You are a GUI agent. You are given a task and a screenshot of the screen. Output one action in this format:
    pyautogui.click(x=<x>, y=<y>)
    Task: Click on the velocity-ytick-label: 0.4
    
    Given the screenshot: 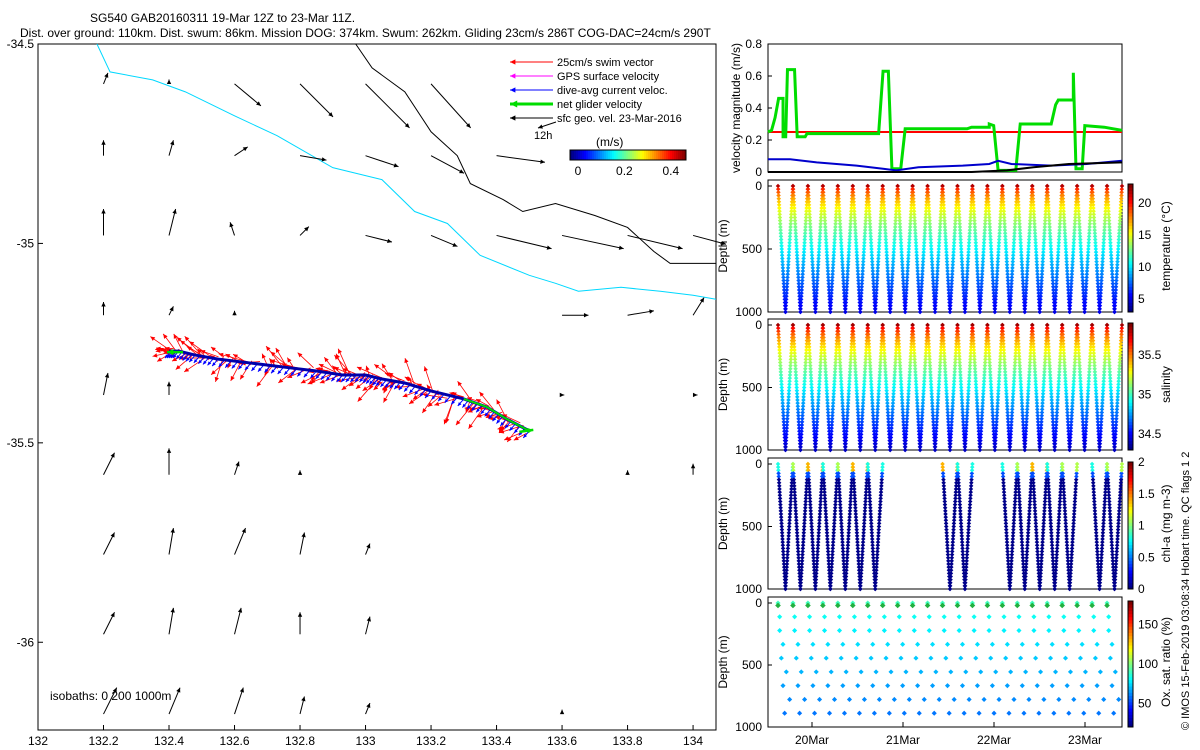 What is the action you would take?
    pyautogui.click(x=753, y=108)
    